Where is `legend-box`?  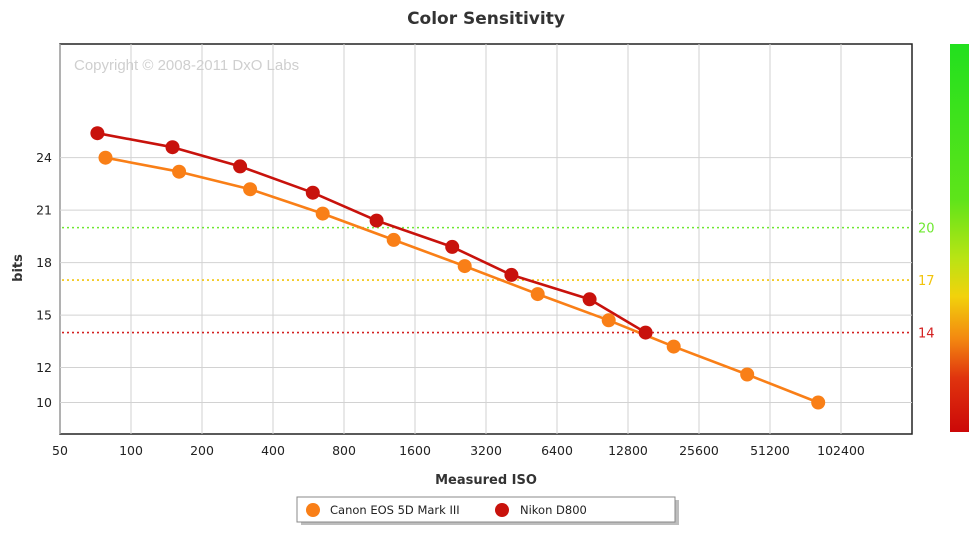 legend-box is located at coordinates (486, 509).